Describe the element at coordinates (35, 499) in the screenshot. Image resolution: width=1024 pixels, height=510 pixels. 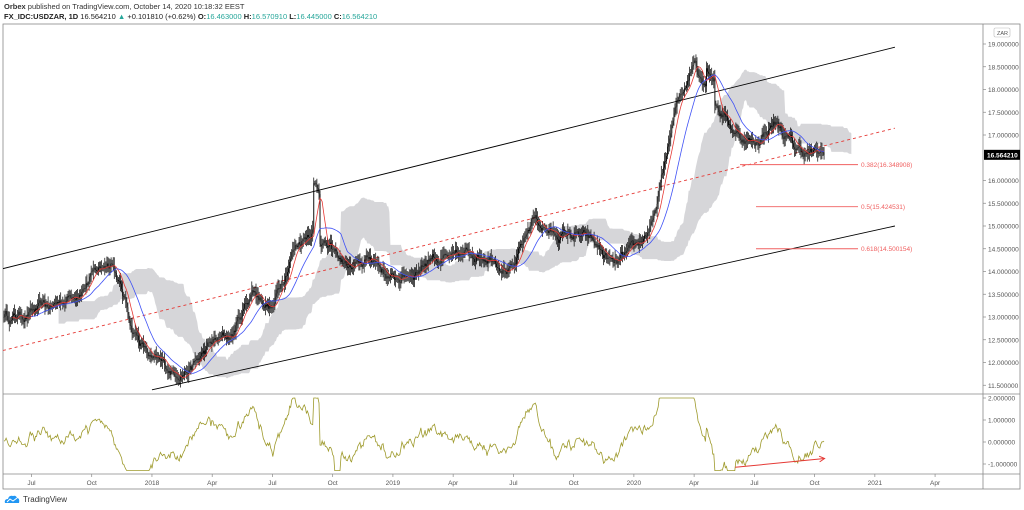
I see `tradingview-logo: TradingView` at that location.